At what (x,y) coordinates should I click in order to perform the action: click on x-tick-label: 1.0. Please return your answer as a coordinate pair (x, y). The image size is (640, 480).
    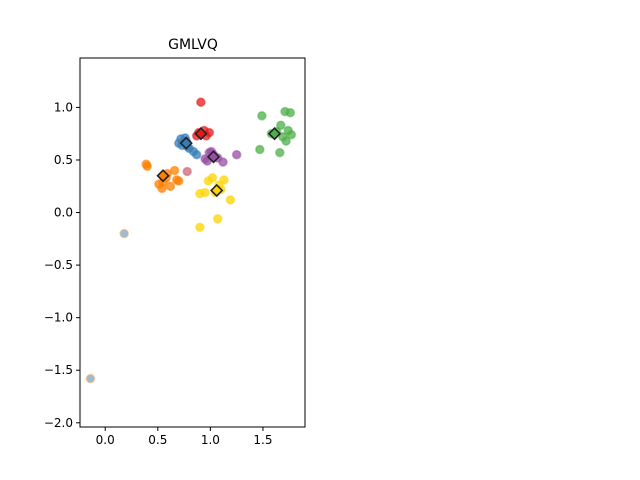
    Looking at the image, I should click on (210, 440).